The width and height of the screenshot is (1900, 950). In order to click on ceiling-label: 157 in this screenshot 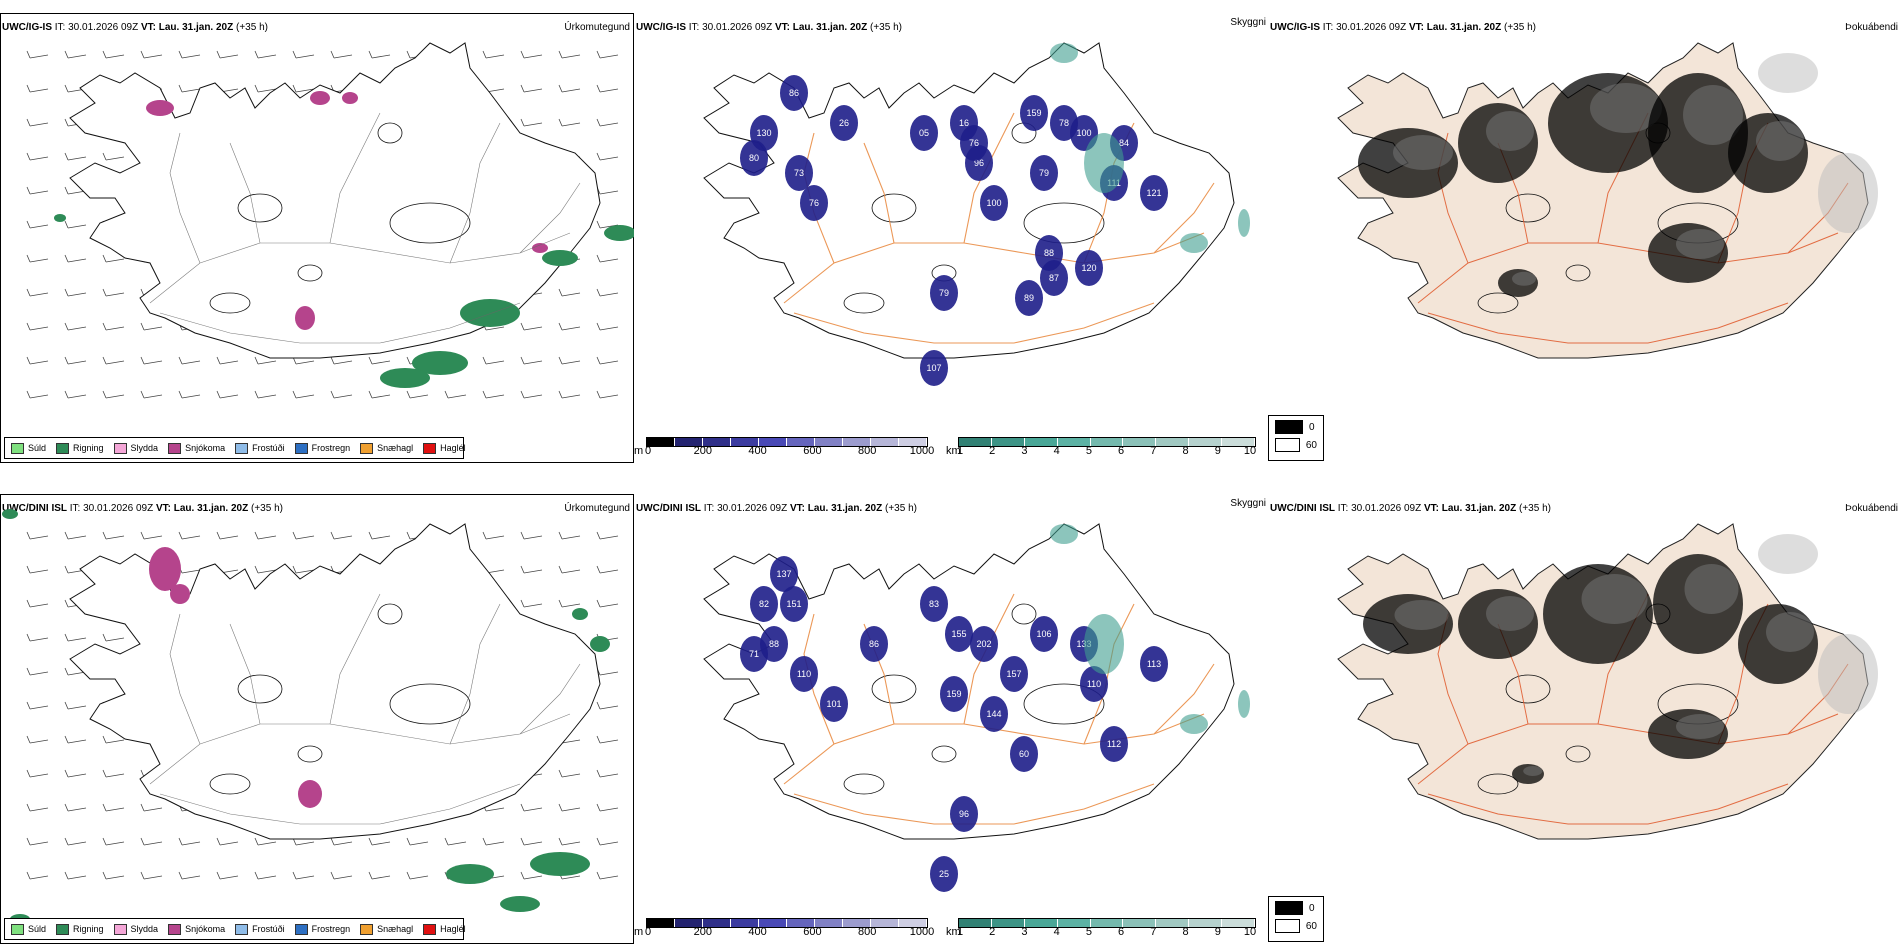, I will do `click(1013, 674)`.